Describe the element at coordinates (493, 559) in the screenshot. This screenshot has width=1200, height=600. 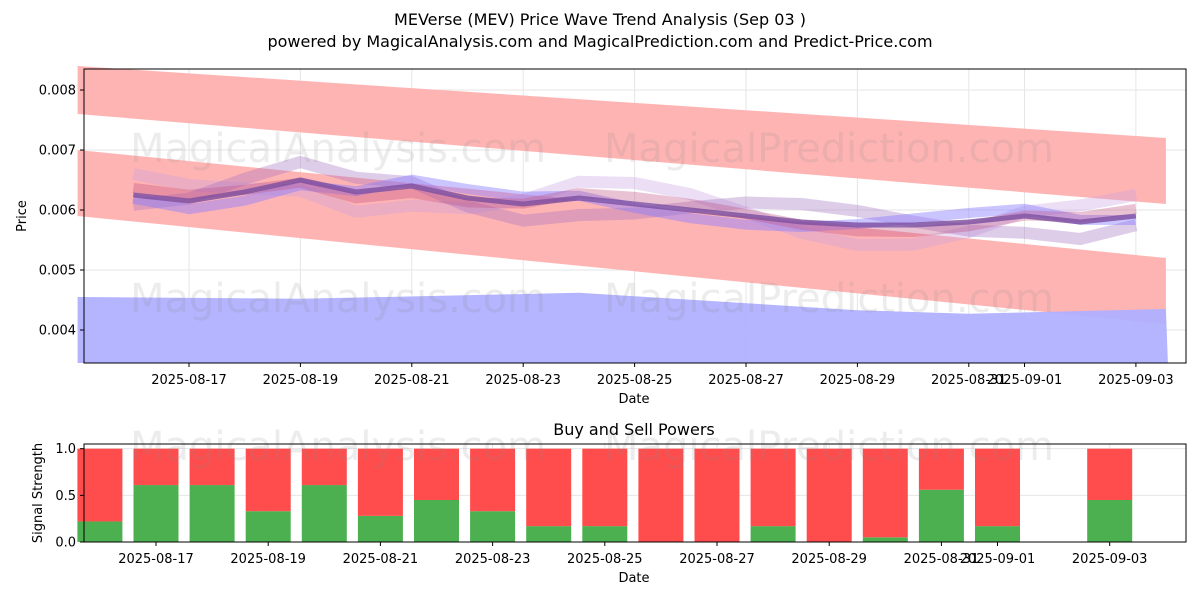
I see `signal-x-tick-label: 2025-08-23` at that location.